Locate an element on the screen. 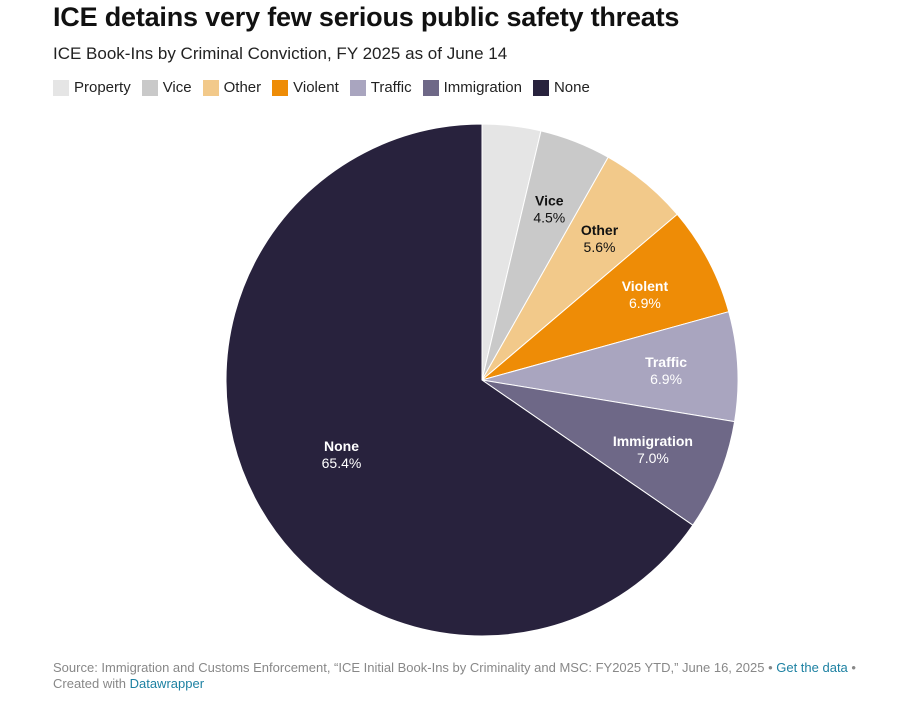 The height and width of the screenshot is (706, 903). slice-value-label-other: 5.6% is located at coordinates (600, 247).